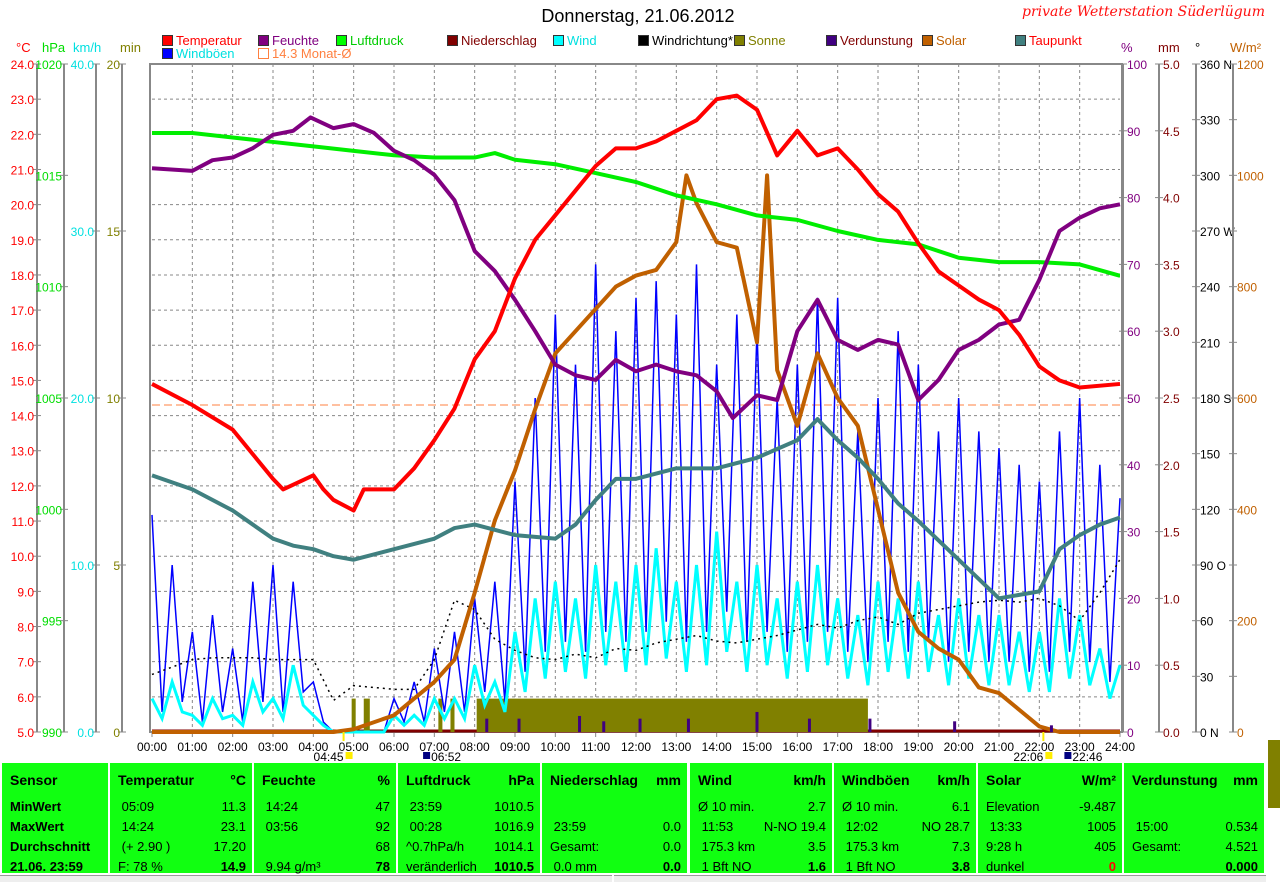 The image size is (1280, 882). Describe the element at coordinates (1134, 599) in the screenshot. I see `axis-label-humidity: 20` at that location.